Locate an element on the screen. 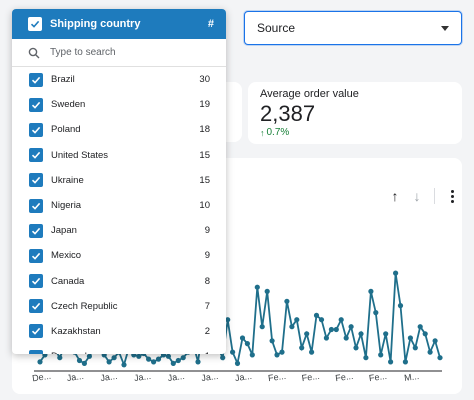  list-item: Nigeria 10 is located at coordinates (119, 205).